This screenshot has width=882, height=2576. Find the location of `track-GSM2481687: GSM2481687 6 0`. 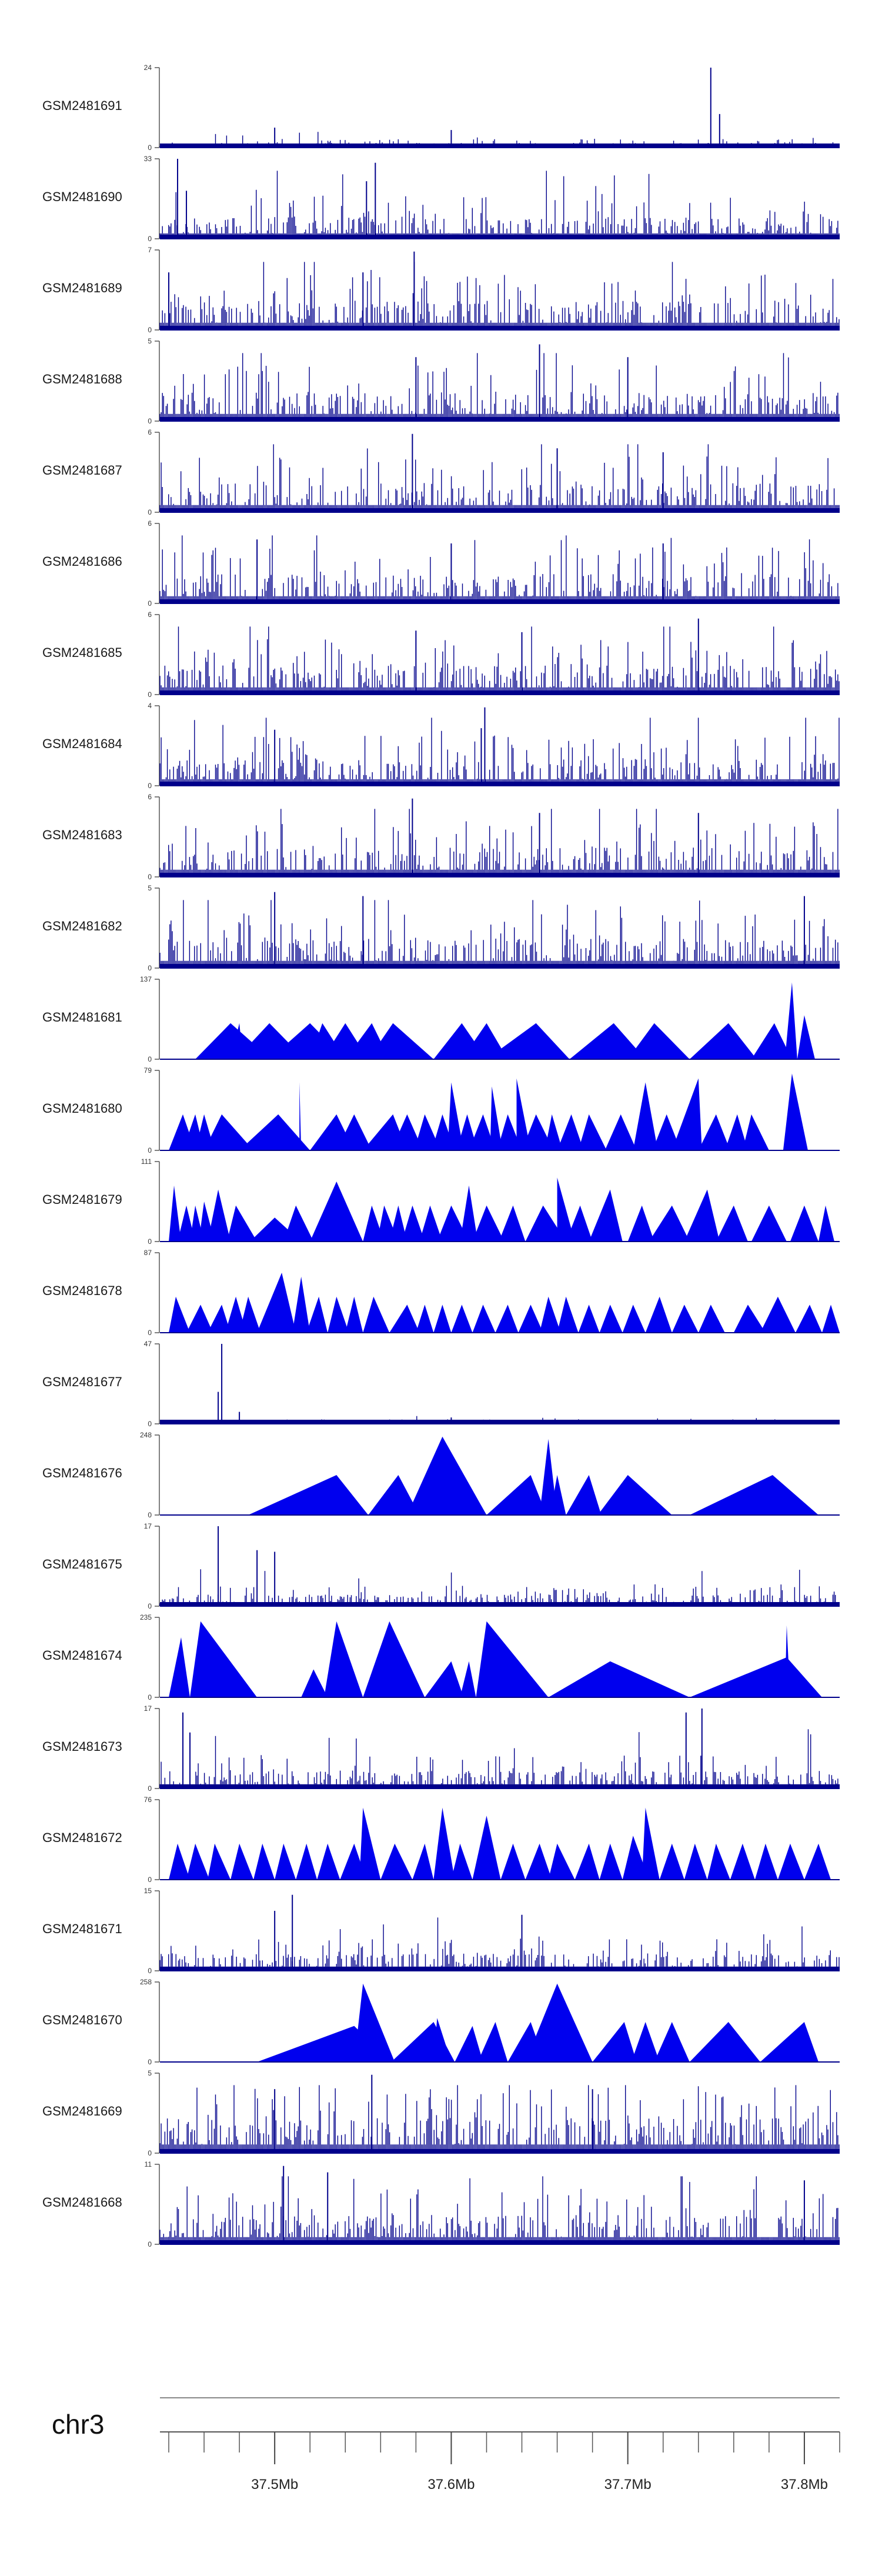

track-GSM2481687: GSM2481687 6 0 is located at coordinates (441, 472).